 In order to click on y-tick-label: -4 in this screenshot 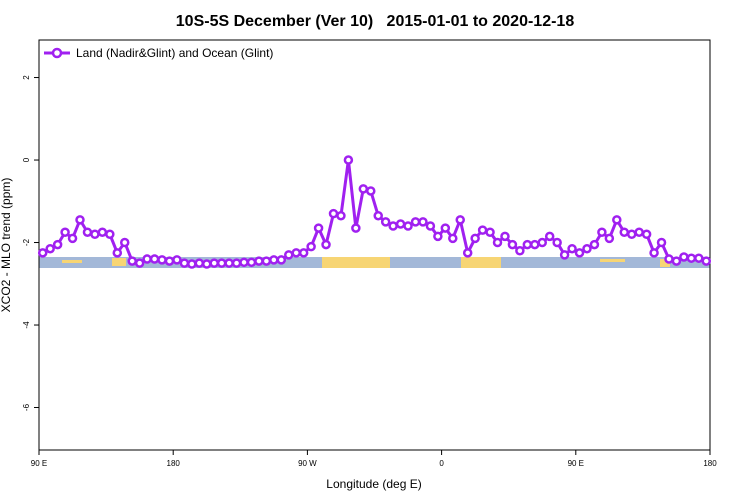, I will do `click(26, 325)`.